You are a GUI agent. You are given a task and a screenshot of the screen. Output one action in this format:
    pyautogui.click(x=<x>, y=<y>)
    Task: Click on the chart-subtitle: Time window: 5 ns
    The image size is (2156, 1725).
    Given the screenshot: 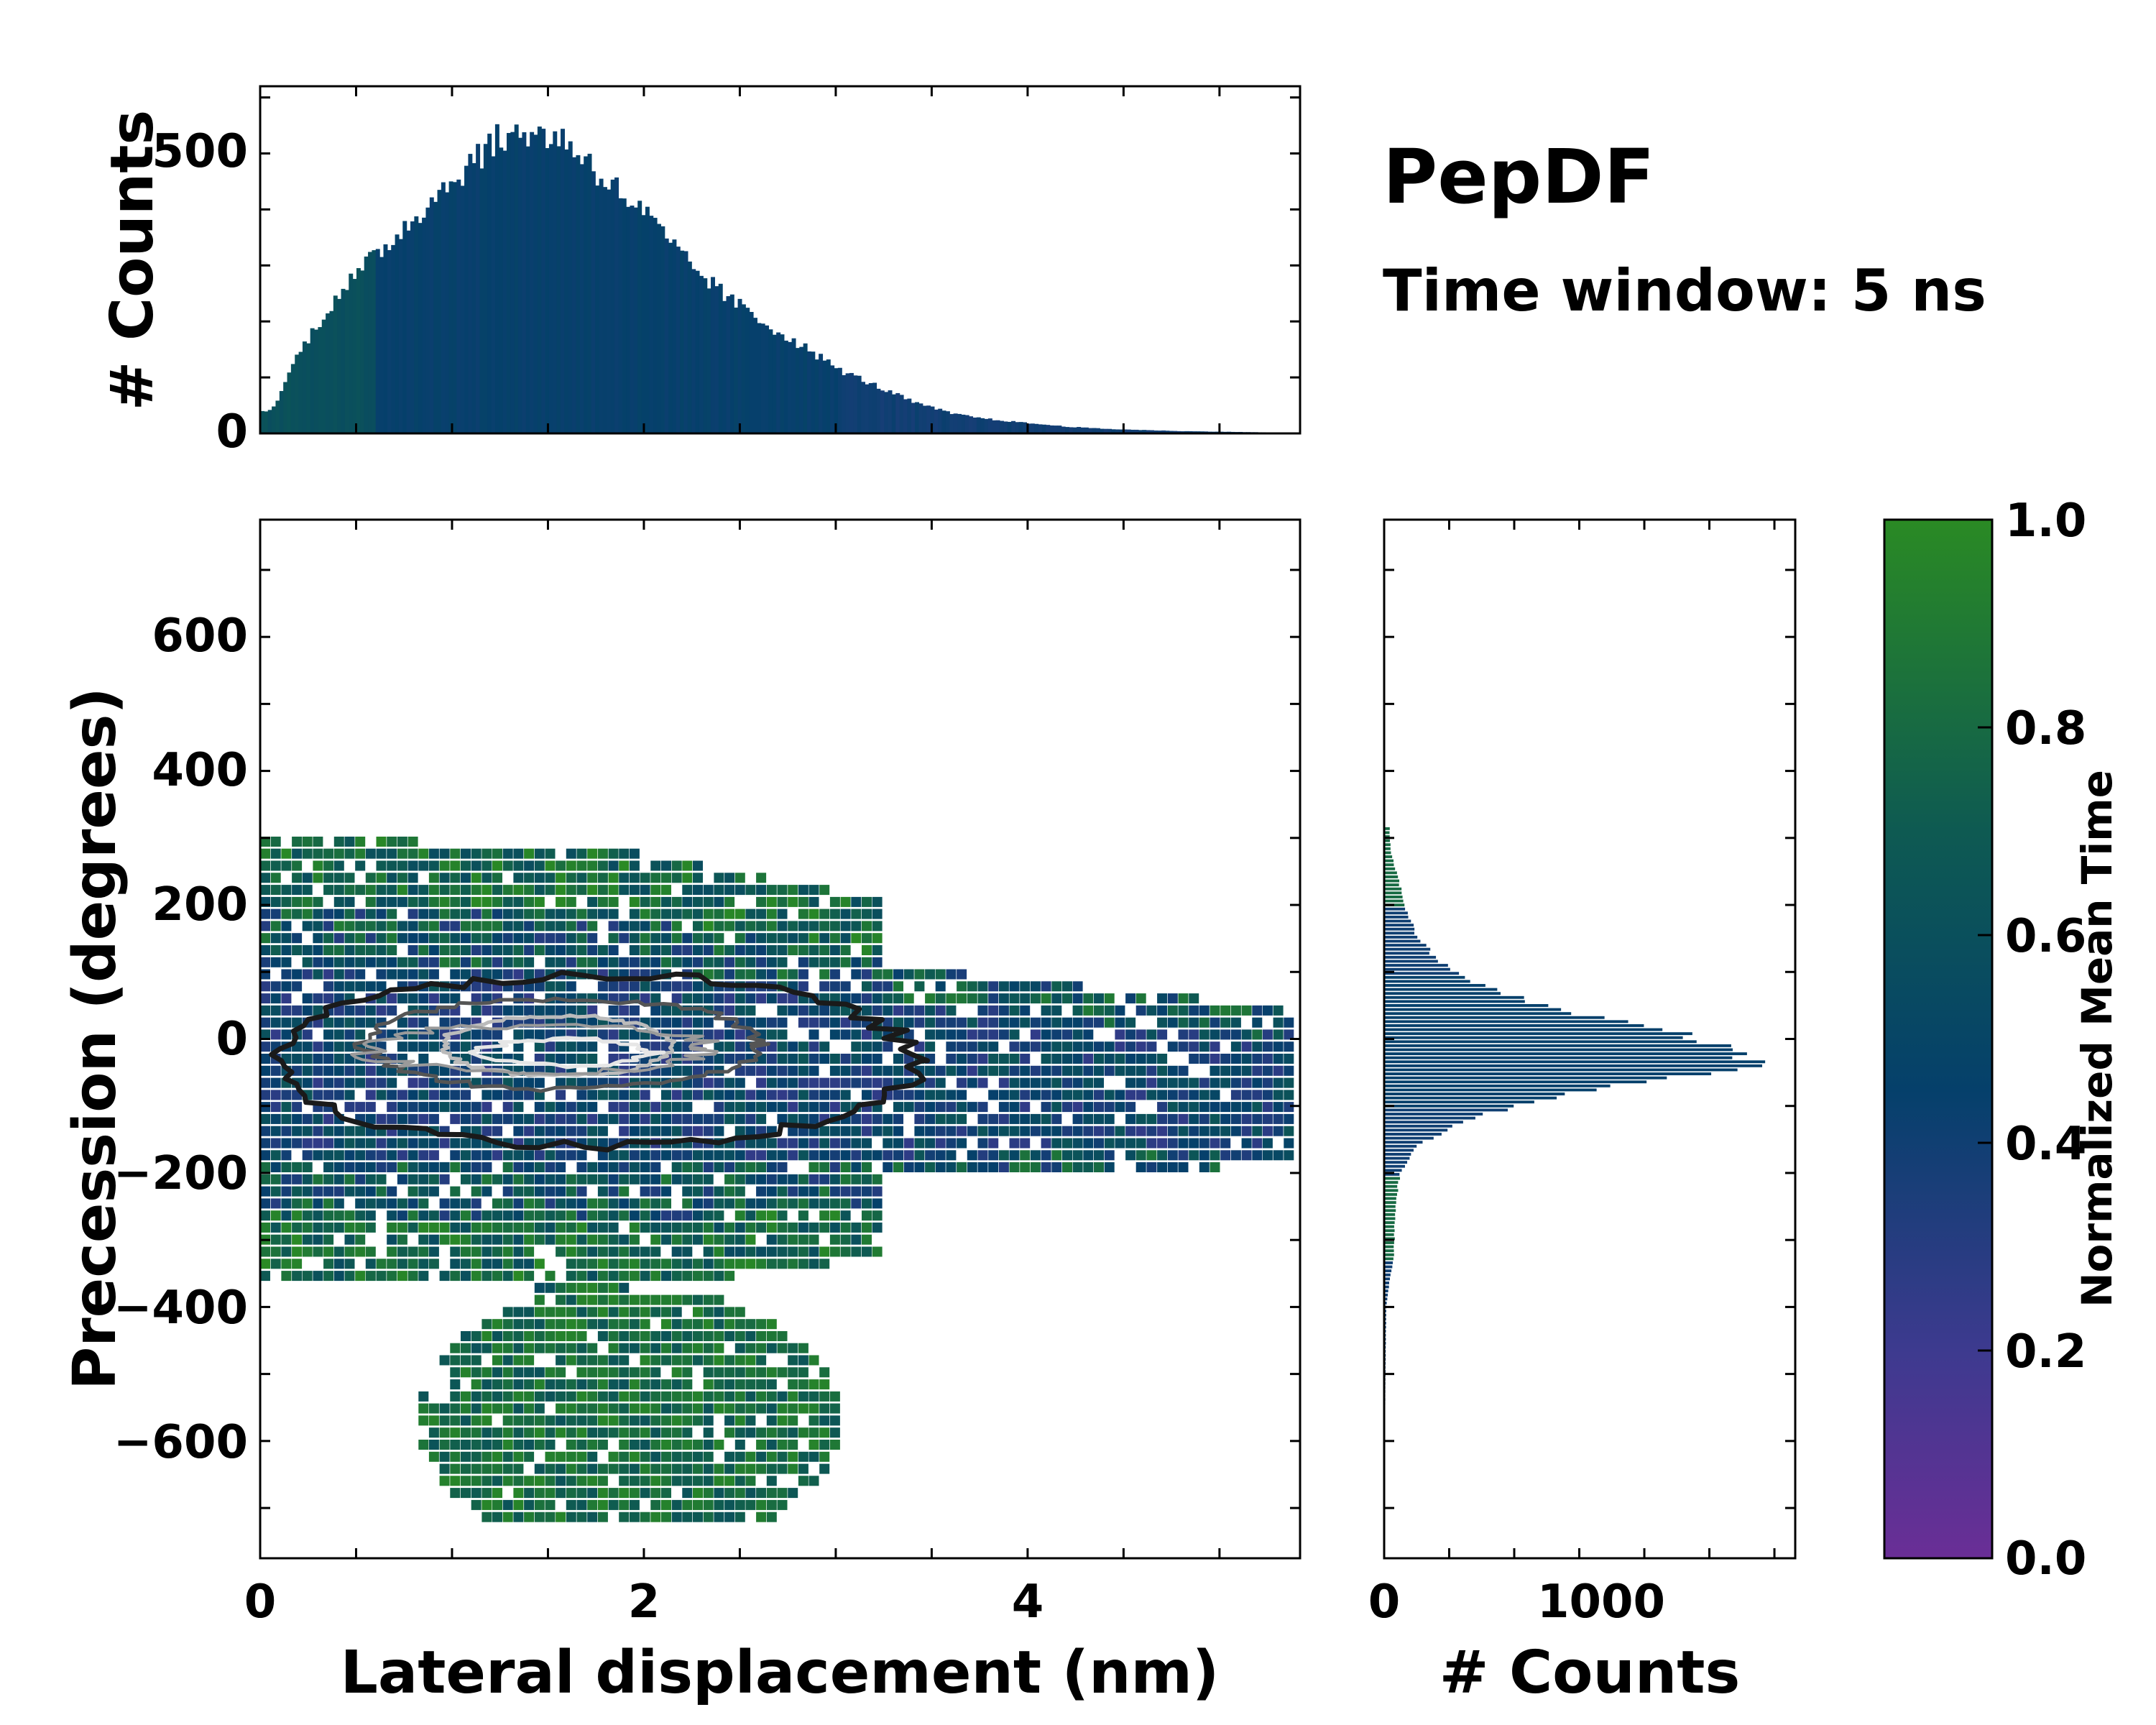 What is the action you would take?
    pyautogui.click(x=1685, y=290)
    